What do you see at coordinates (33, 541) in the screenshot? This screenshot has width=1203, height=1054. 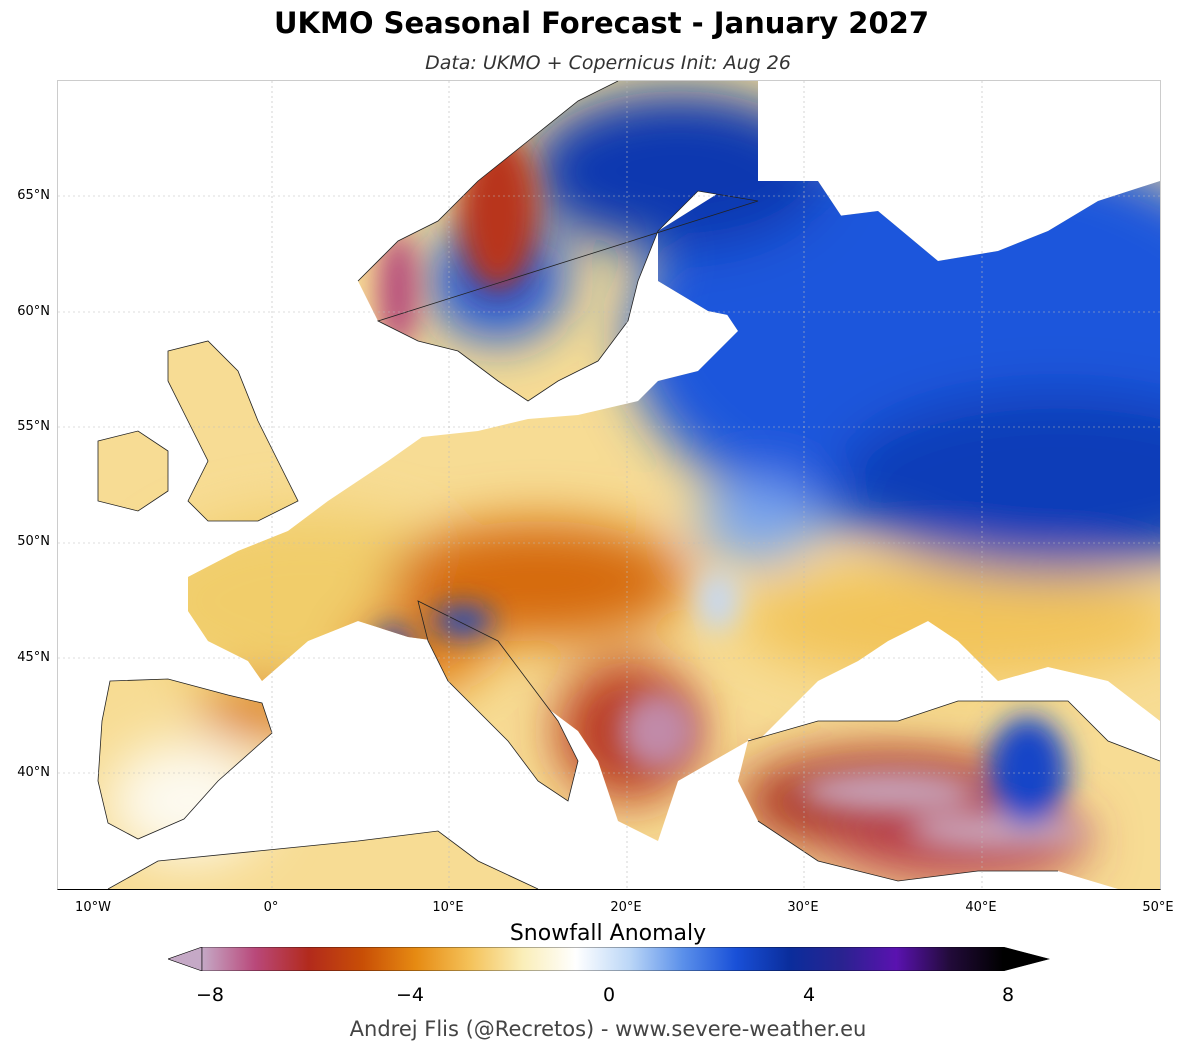 I see `lat-label-50: 50°N` at bounding box center [33, 541].